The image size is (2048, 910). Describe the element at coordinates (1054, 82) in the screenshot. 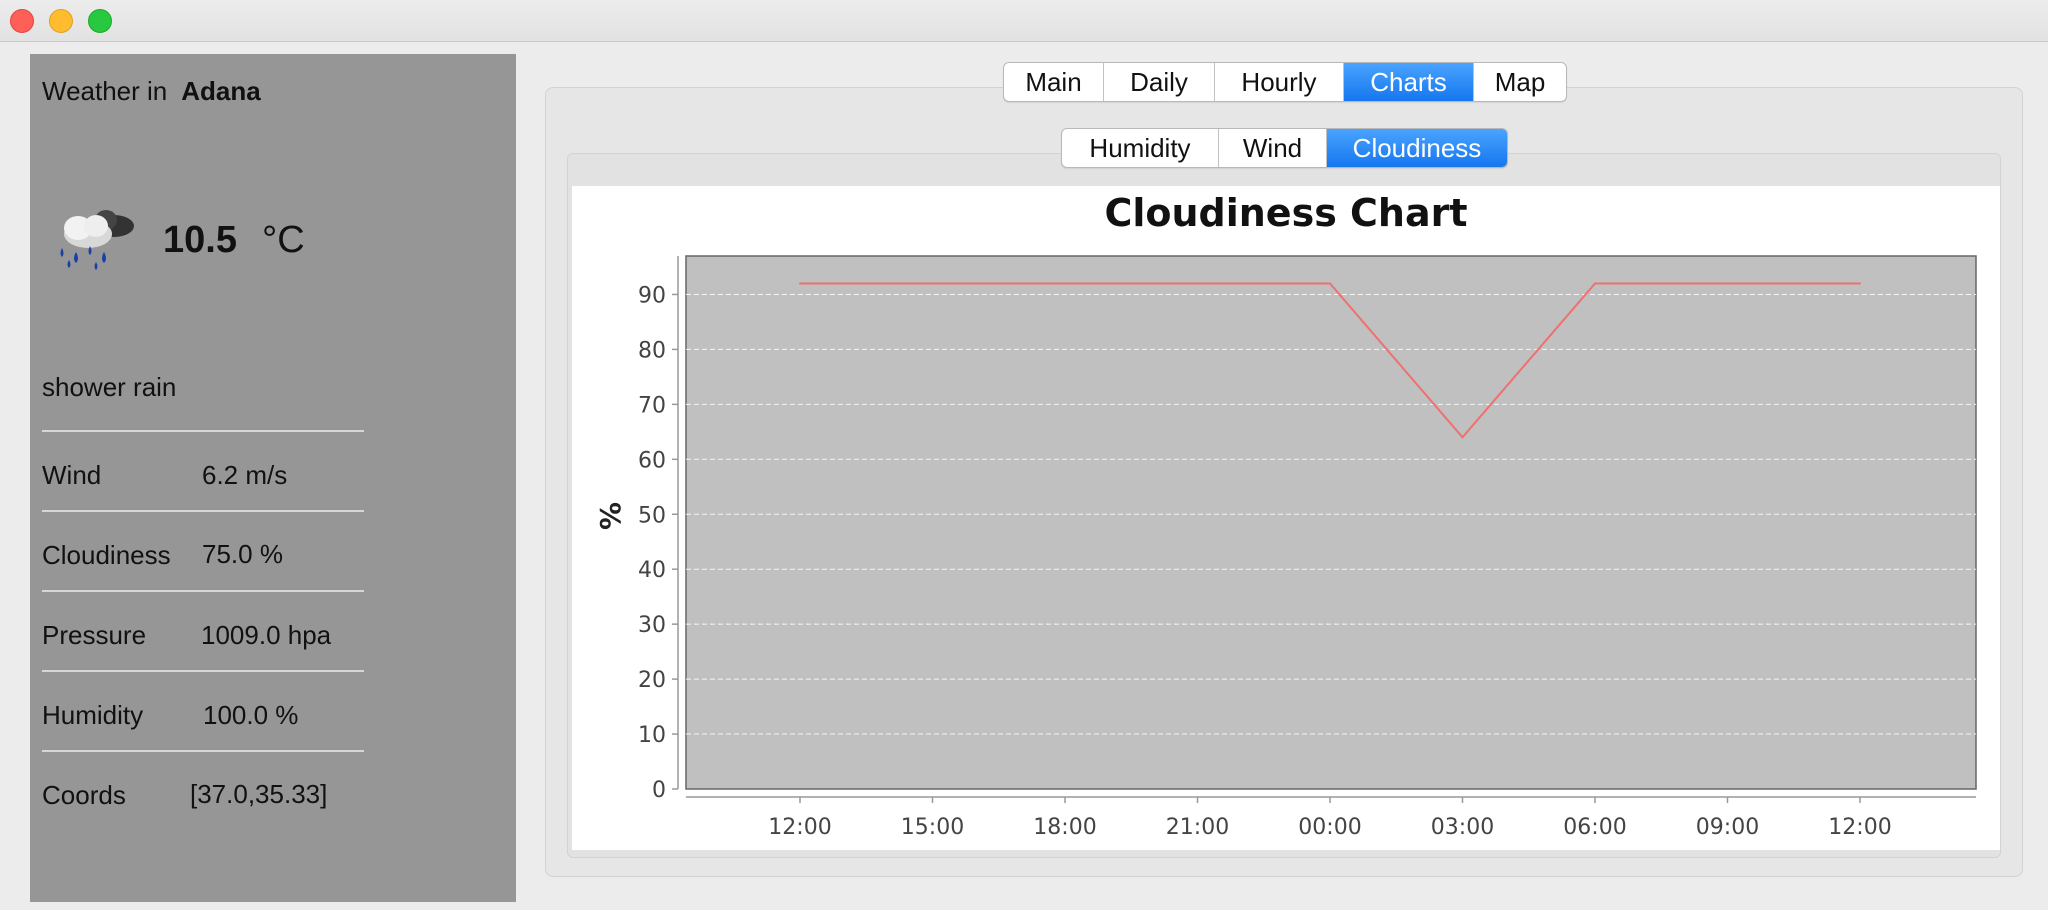

I see `tab-main: Main` at that location.